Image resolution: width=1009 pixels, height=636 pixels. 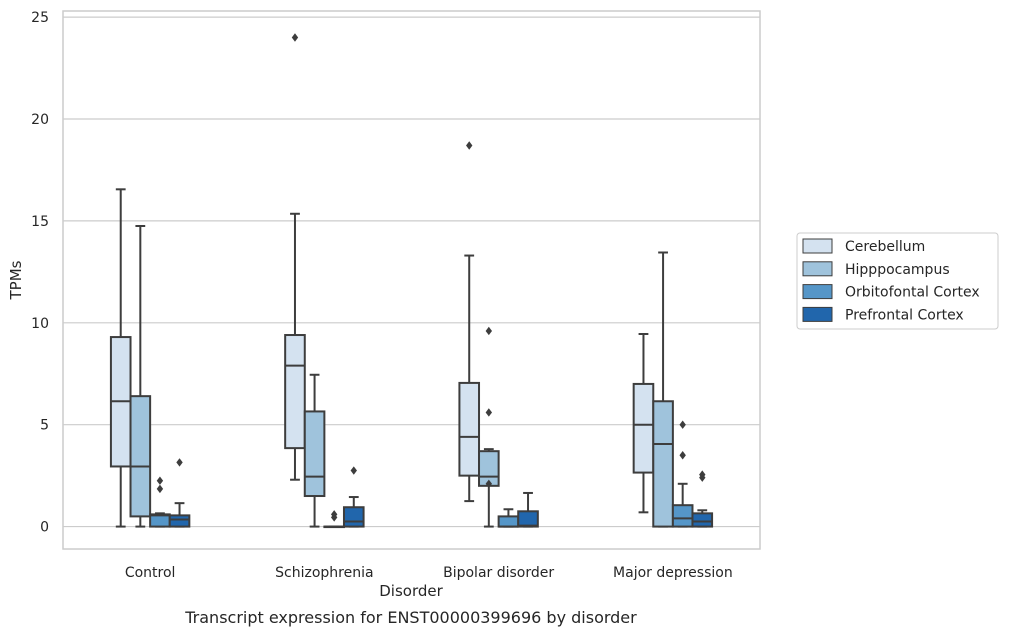 What do you see at coordinates (324, 573) in the screenshot?
I see `x-tick-label: Schizophrenia` at bounding box center [324, 573].